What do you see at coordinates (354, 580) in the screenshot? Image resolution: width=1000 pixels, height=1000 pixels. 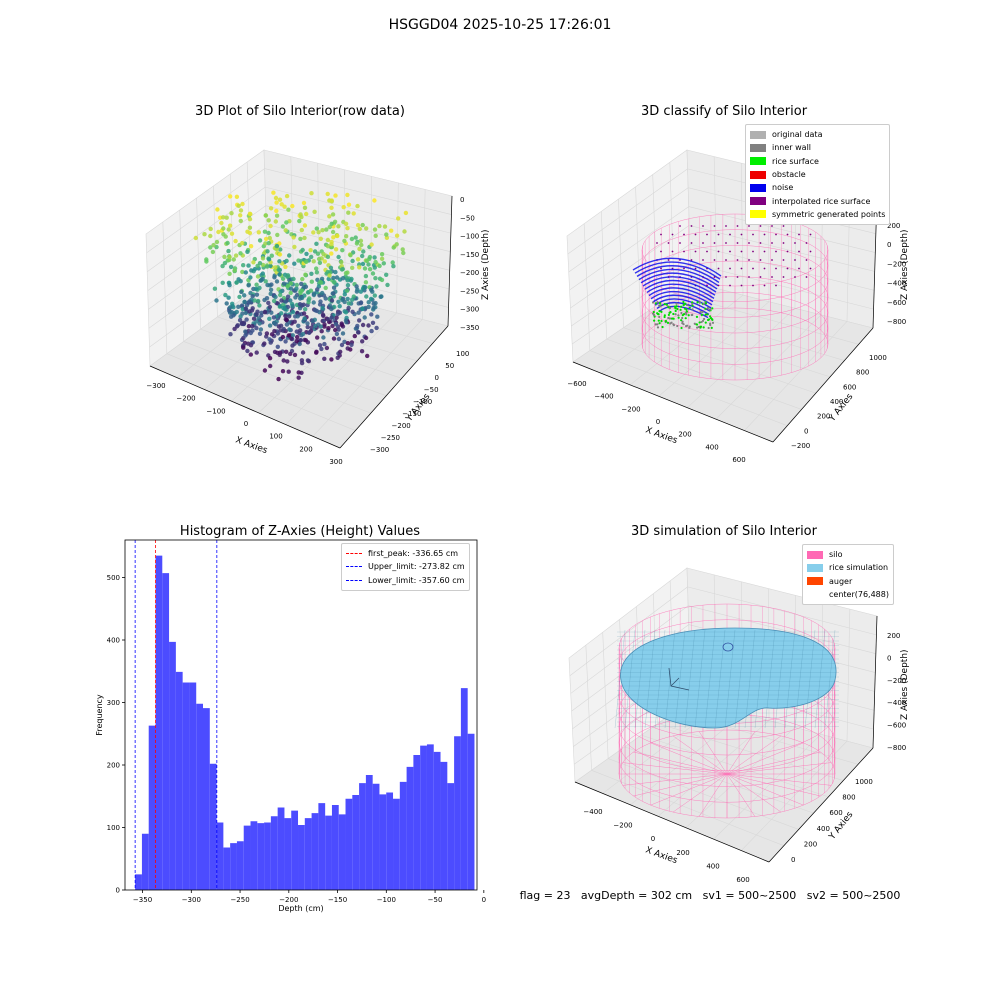 I see `legend-line-swatch` at bounding box center [354, 580].